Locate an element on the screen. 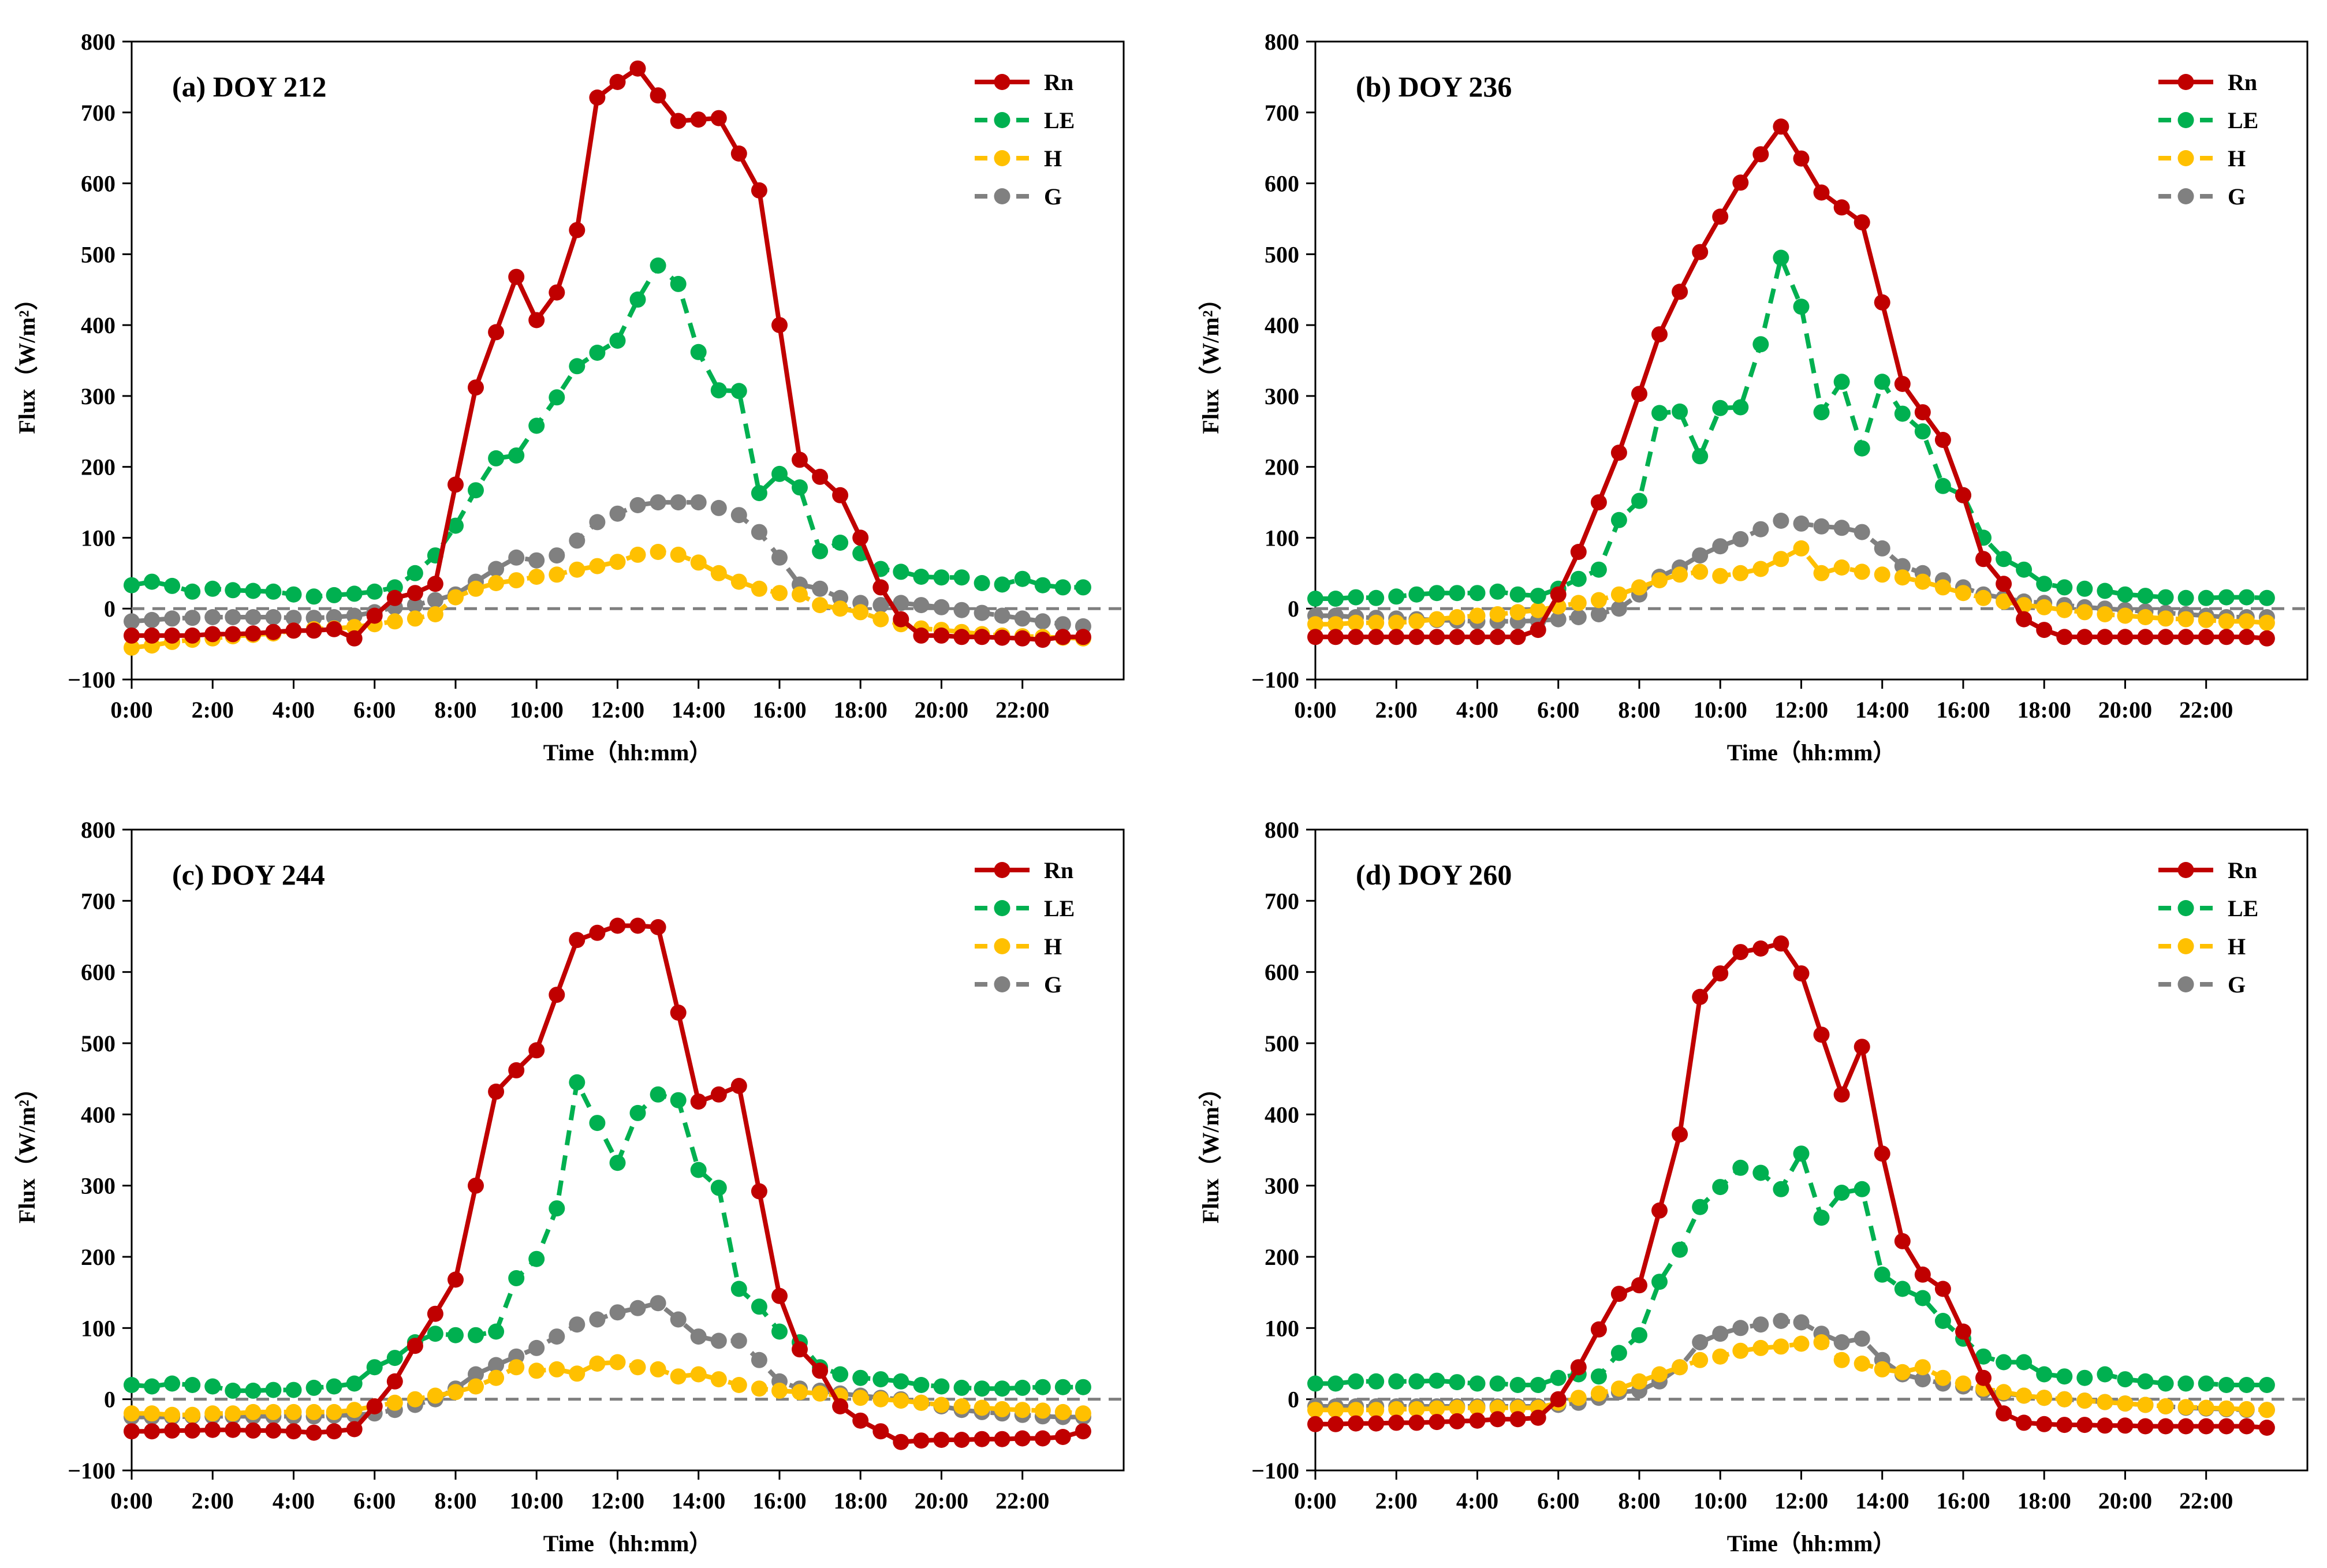 Image resolution: width=2327 pixels, height=1568 pixels. panel-b-y-tick-label: −100 is located at coordinates (1275, 680).